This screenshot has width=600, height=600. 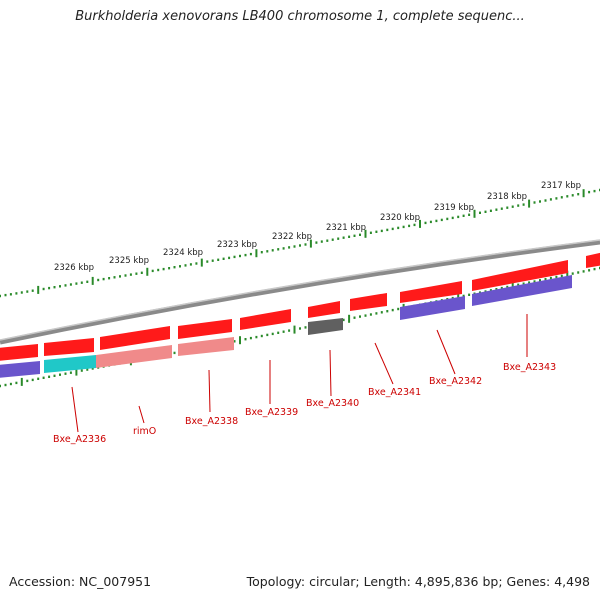 What do you see at coordinates (271, 412) in the screenshot?
I see `gene-label: Bxe_A2339` at bounding box center [271, 412].